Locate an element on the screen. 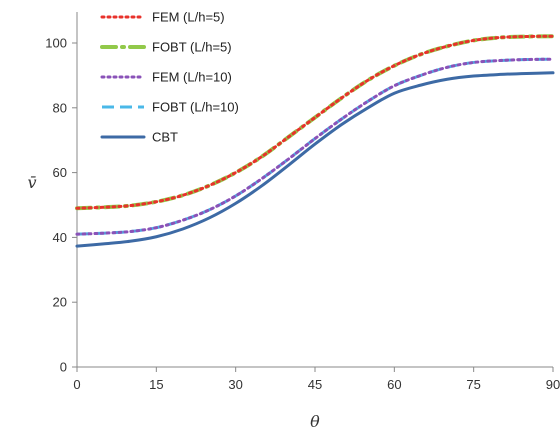 Image resolution: width=560 pixels, height=435 pixels. legend-label: CBT is located at coordinates (165, 137).